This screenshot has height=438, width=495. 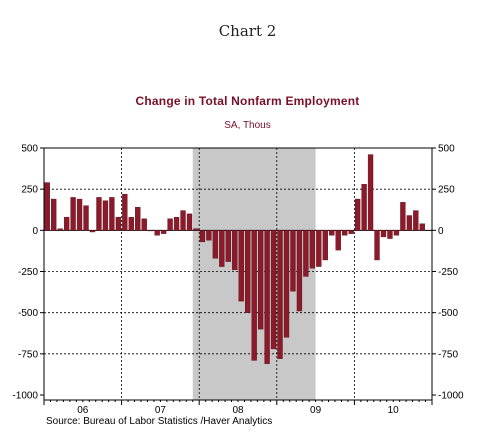 I want to click on x-tick-label: 07, so click(x=161, y=410).